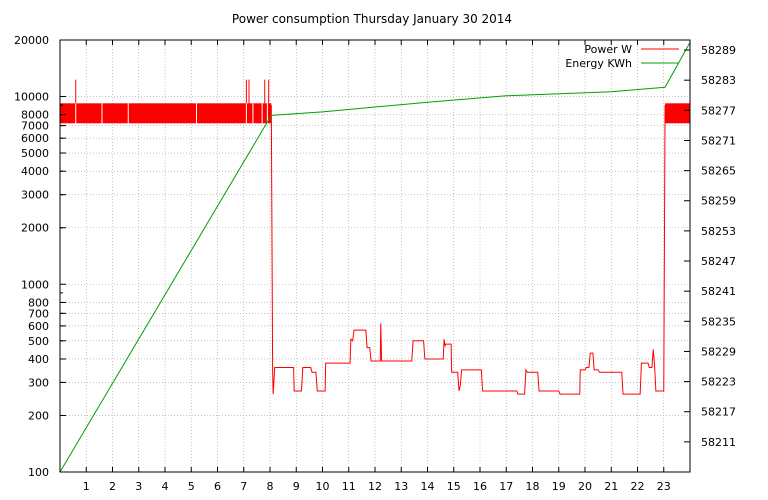 The height and width of the screenshot is (500, 768). I want to click on x-tick-label: 16, so click(480, 486).